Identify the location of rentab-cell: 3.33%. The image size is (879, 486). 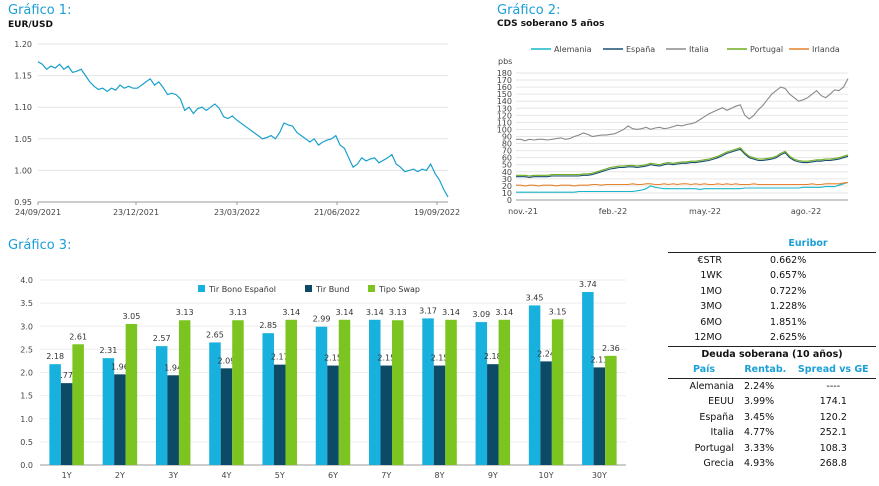
(759, 448).